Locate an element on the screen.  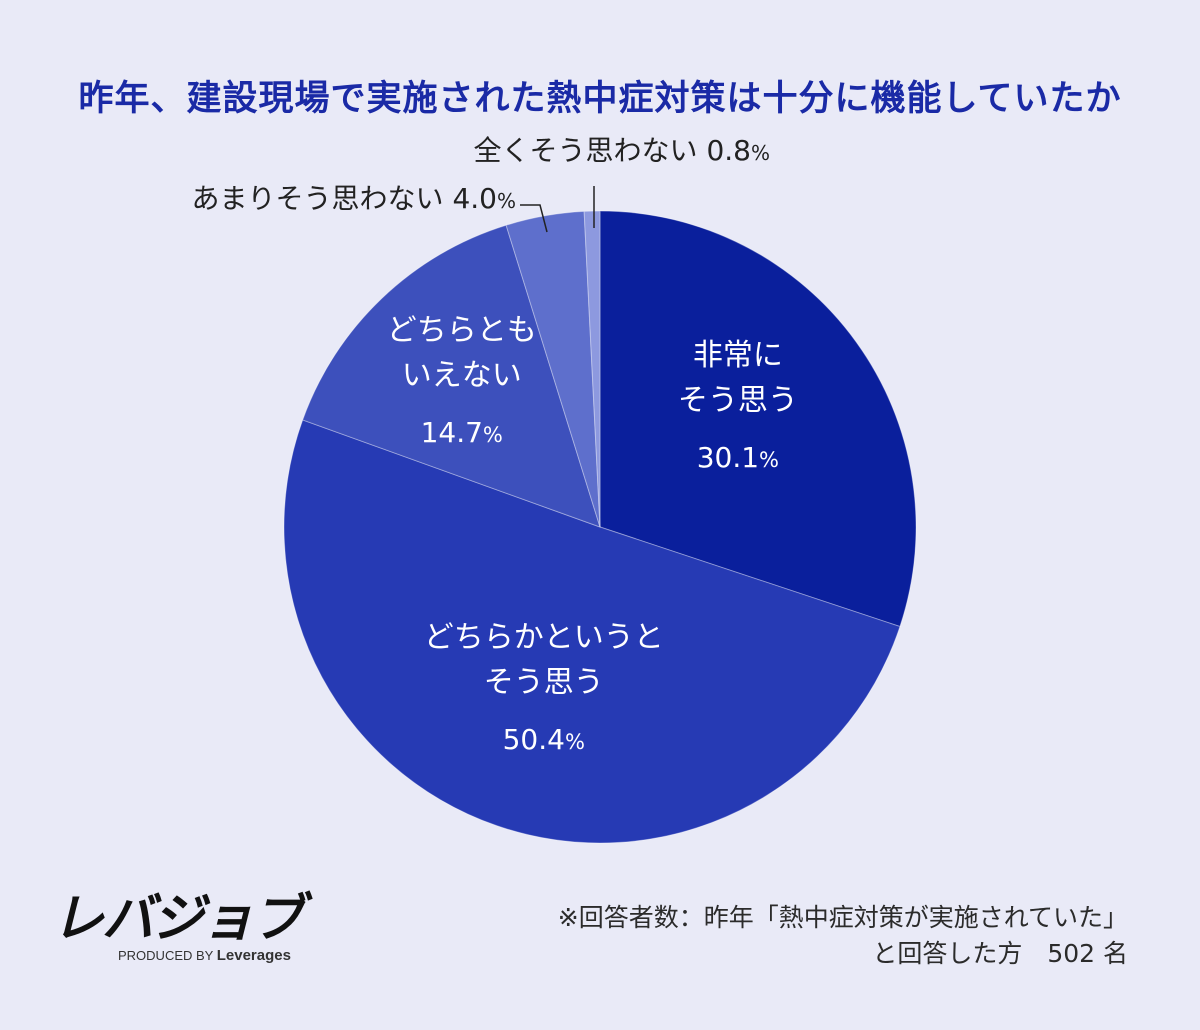
slice-outer-label: あまりそう思わない 4.0% is located at coordinates (354, 198).